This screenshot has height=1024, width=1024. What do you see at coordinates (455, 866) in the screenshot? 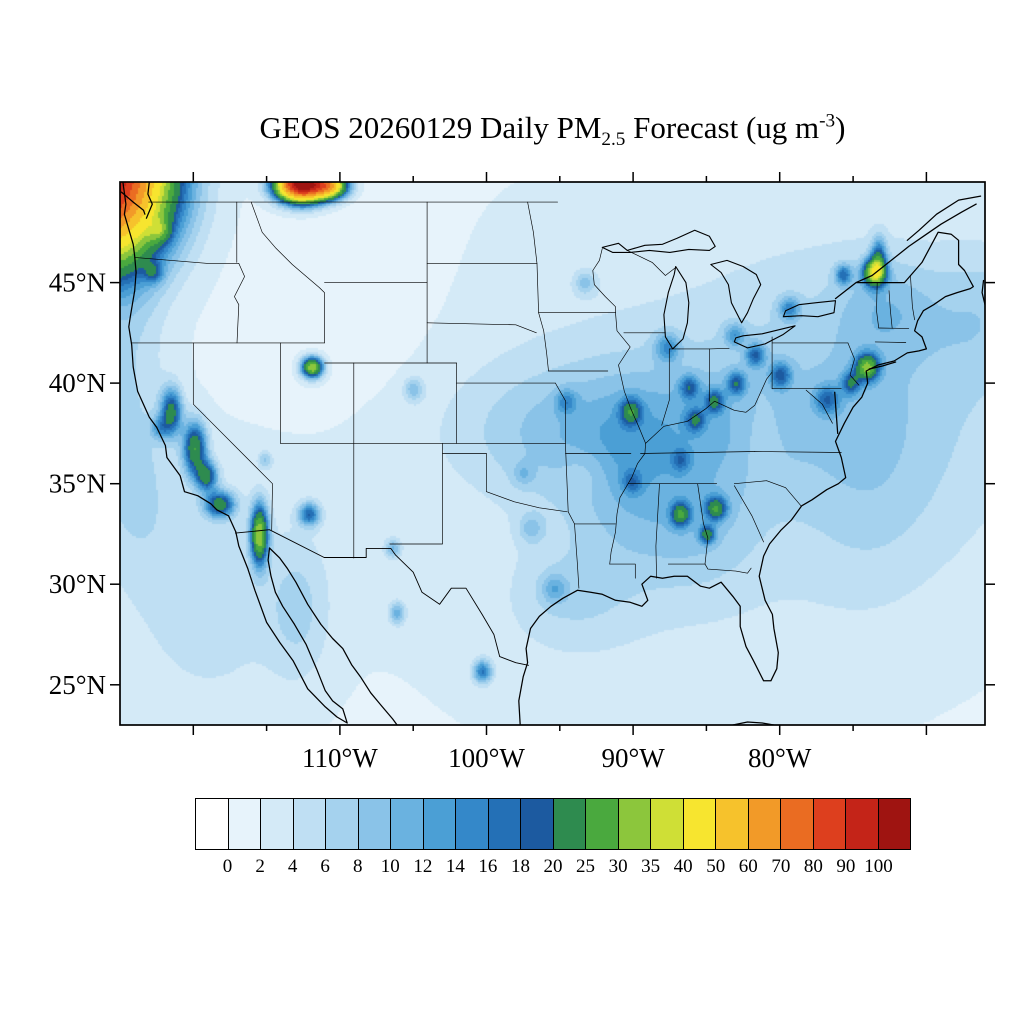
I see `colorbar-tick-label: 14` at bounding box center [455, 866].